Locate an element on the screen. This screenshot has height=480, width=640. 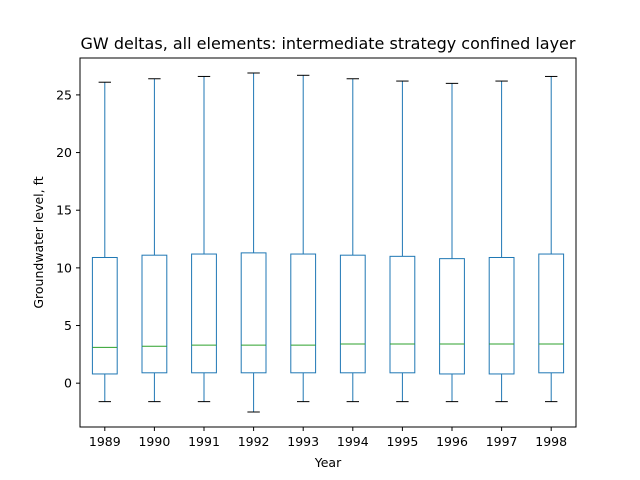
box-1994 is located at coordinates (352, 240).